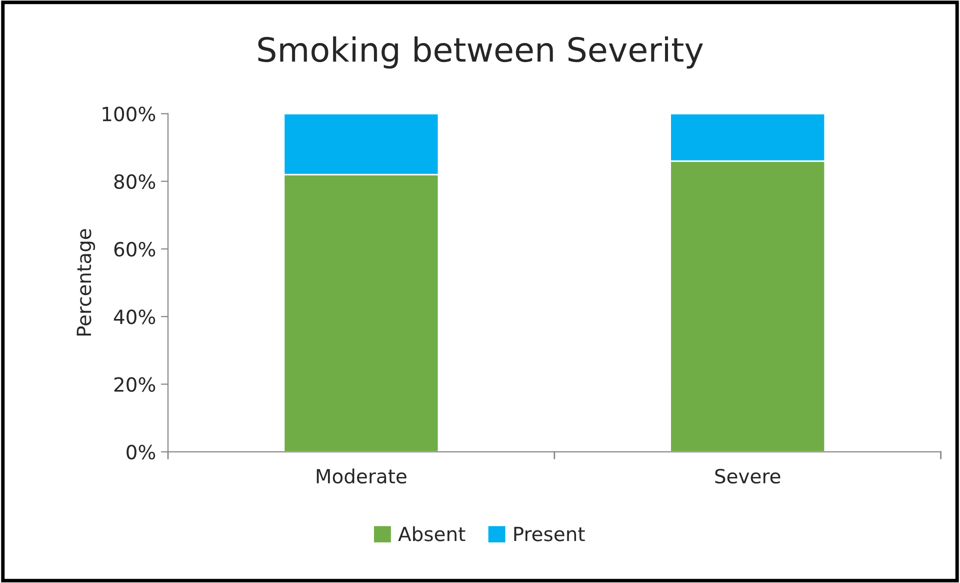  Describe the element at coordinates (135, 384) in the screenshot. I see `y-tick-label: 20%` at that location.